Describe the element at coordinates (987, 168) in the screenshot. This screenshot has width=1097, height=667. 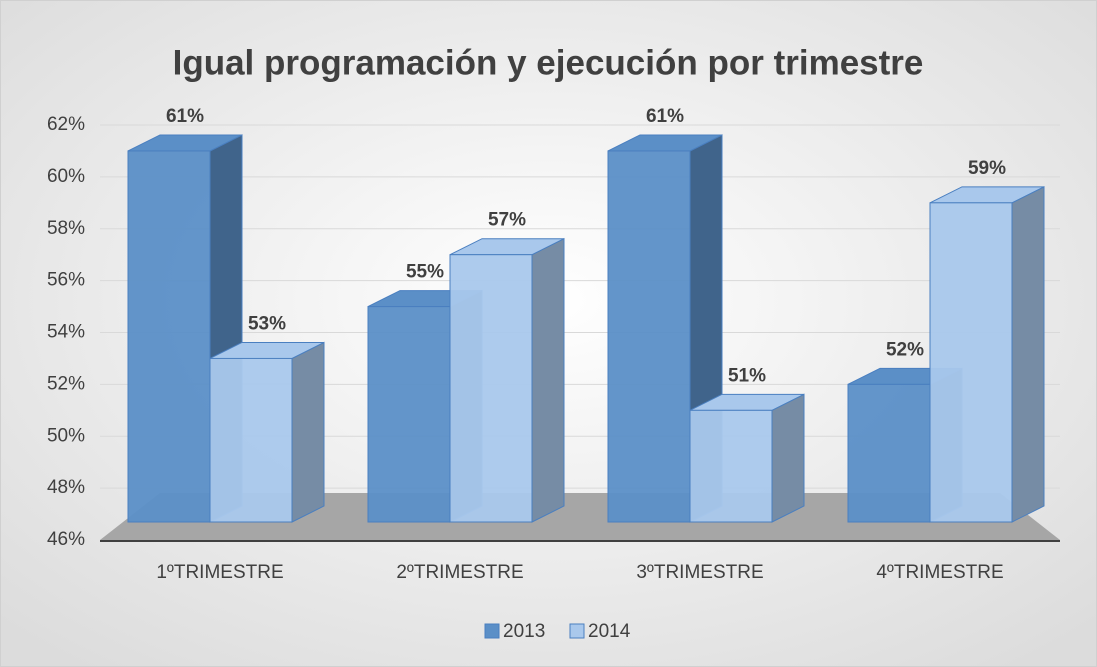
I see `data-label: 59%` at that location.